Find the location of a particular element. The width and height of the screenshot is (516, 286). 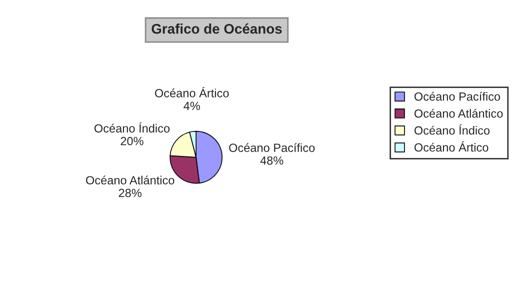

data-label: 4% is located at coordinates (192, 106).